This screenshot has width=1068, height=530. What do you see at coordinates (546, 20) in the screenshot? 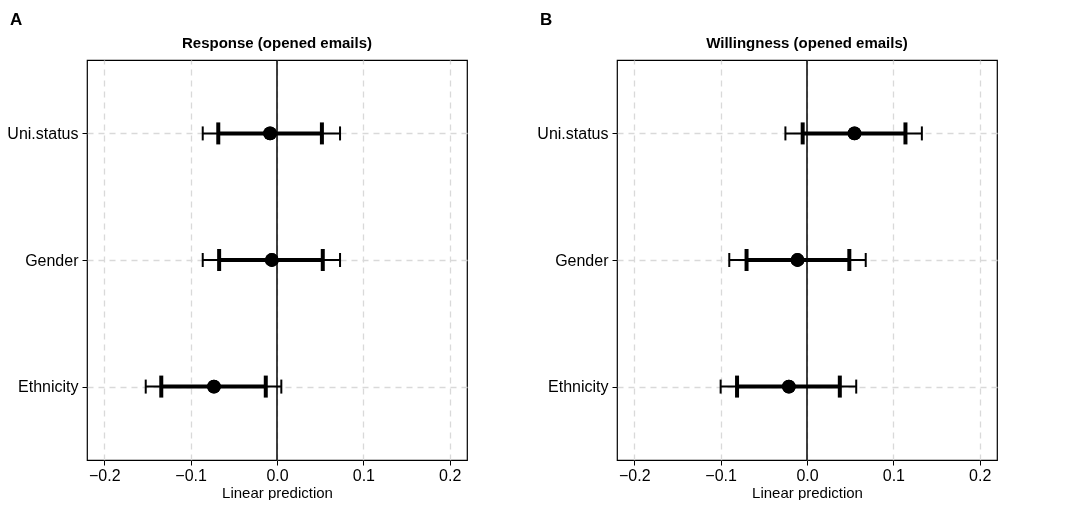
I see `text: B` at bounding box center [546, 20].